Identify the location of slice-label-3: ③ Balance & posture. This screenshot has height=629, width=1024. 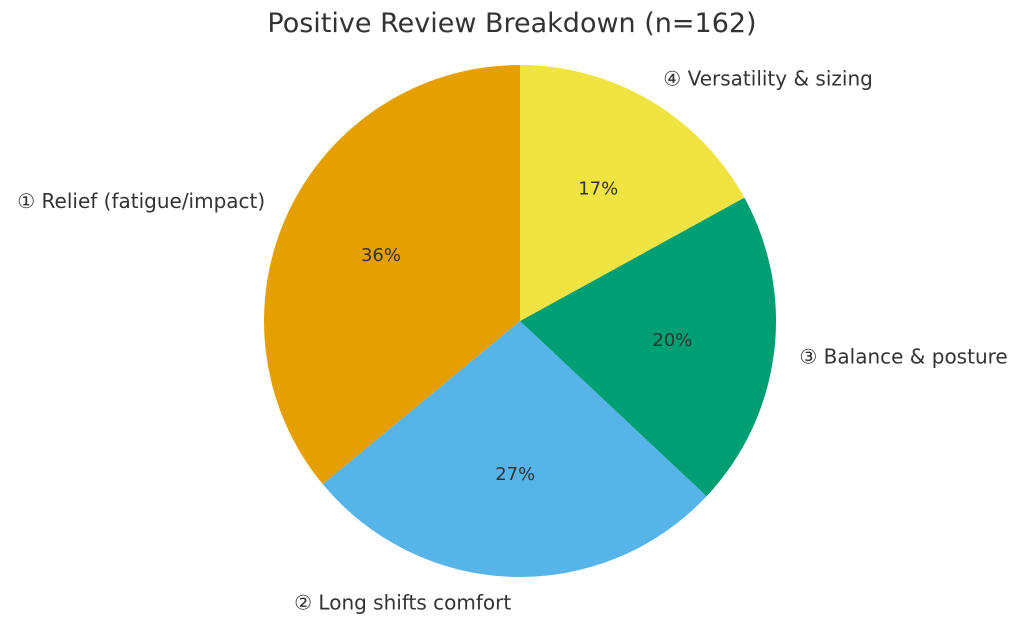
(903, 356).